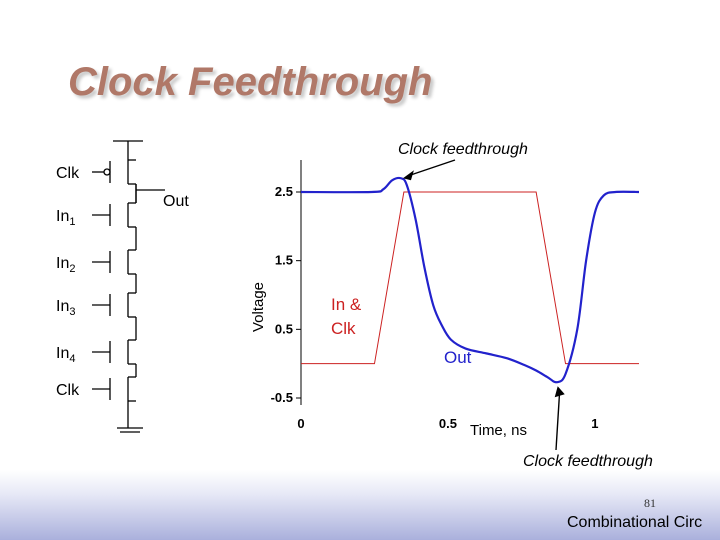 This screenshot has height=540, width=720. What do you see at coordinates (594, 423) in the screenshot?
I see `x-tick-label: 1` at bounding box center [594, 423].